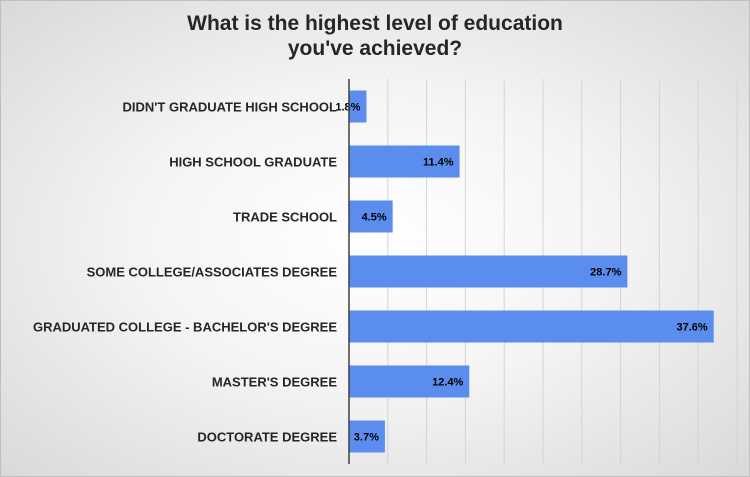 The width and height of the screenshot is (750, 477). Describe the element at coordinates (347, 108) in the screenshot. I see `data-label: 1.8%` at that location.